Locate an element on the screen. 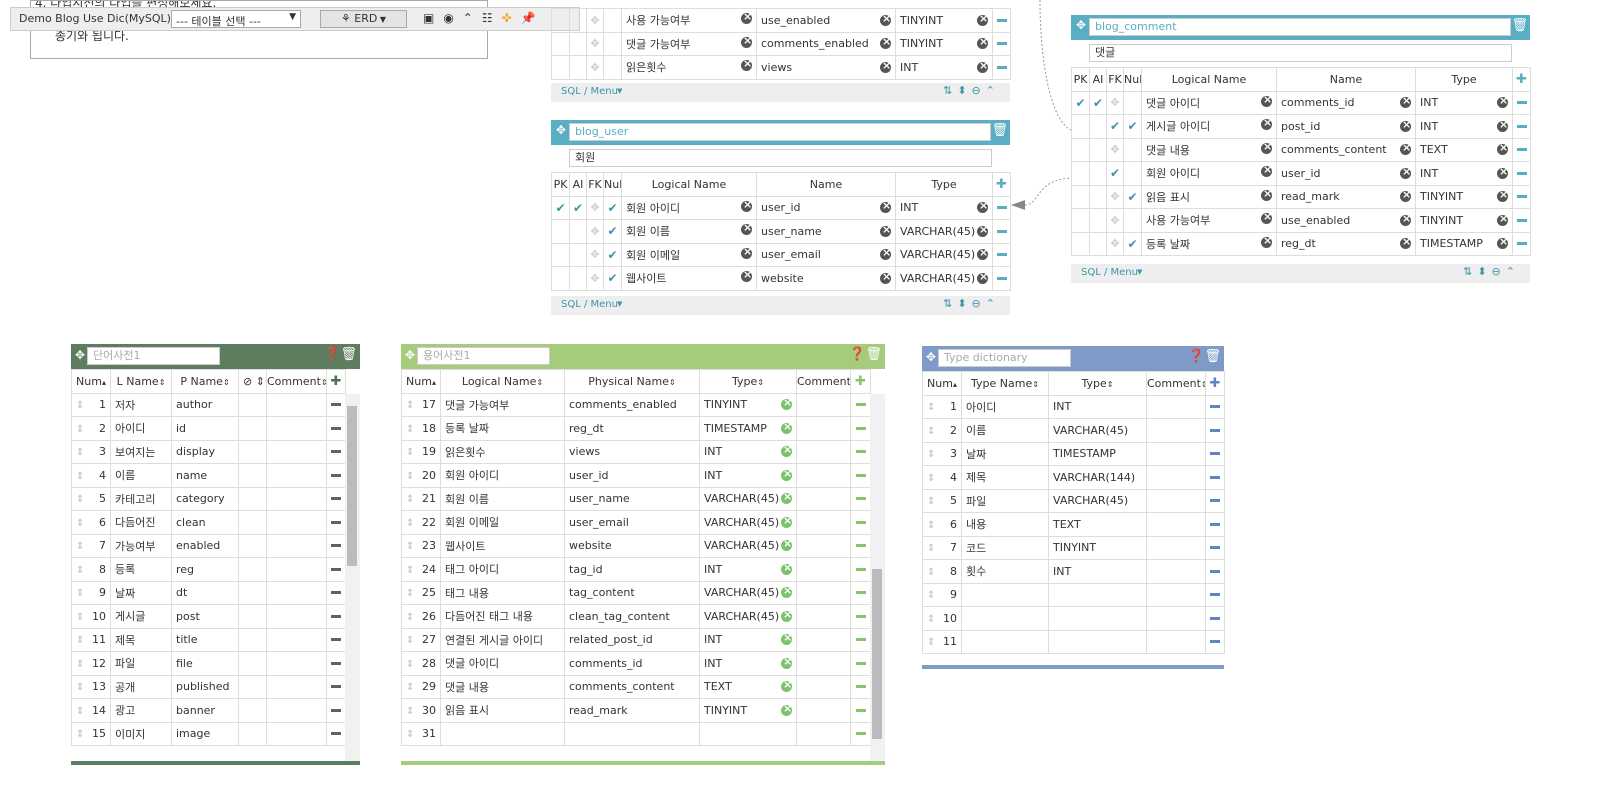 The height and width of the screenshot is (796, 1600). dict-title: 단어사전1 is located at coordinates (153, 356).